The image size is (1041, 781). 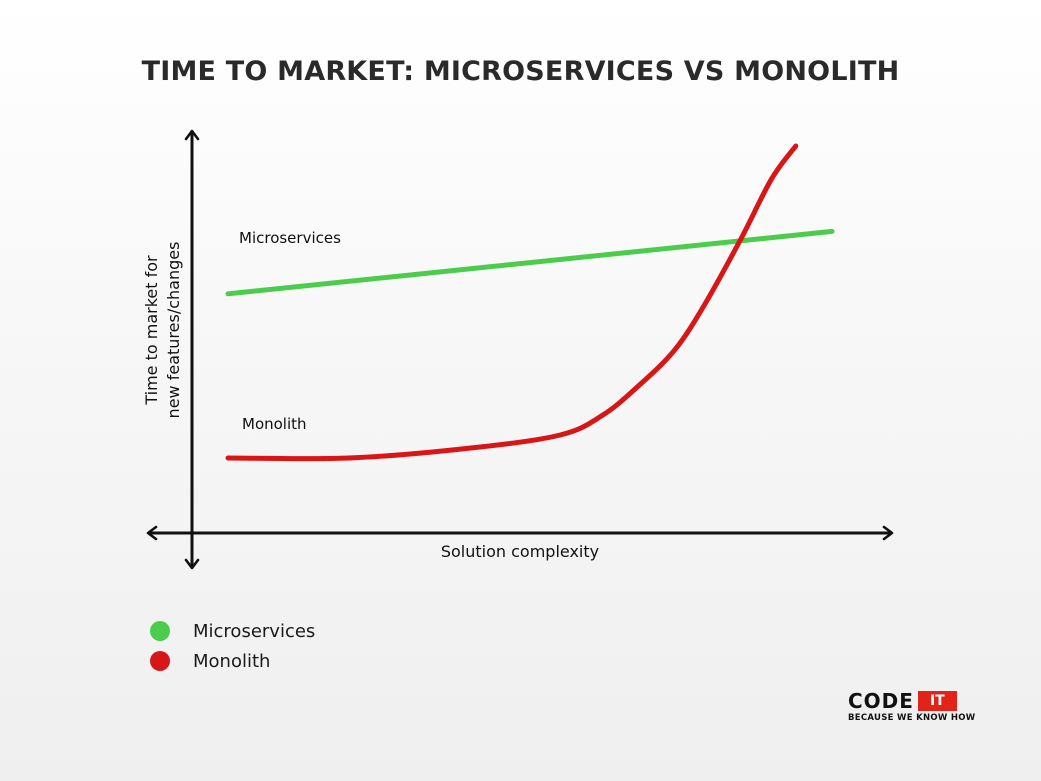 I want to click on y-axis-label-line-1: Time to market for, so click(x=151, y=330).